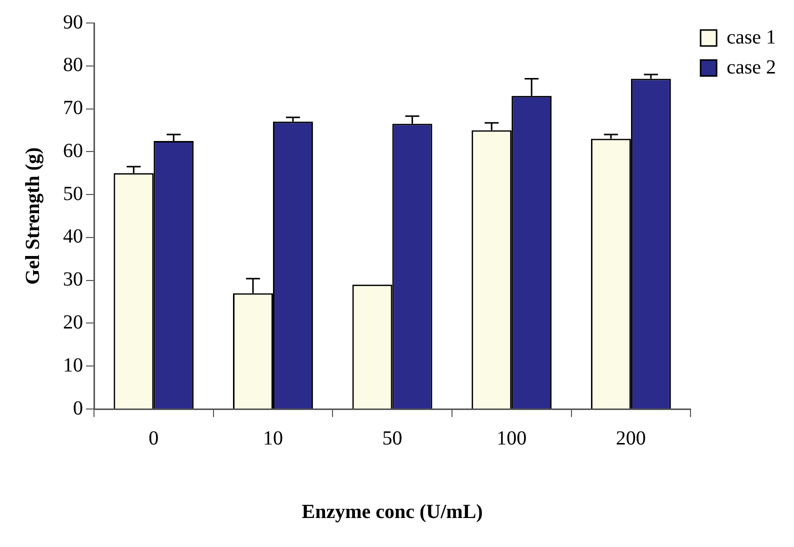 Image resolution: width=794 pixels, height=547 pixels. Describe the element at coordinates (33, 216) in the screenshot. I see `y-axis-title: Gel Strength (g)` at that location.